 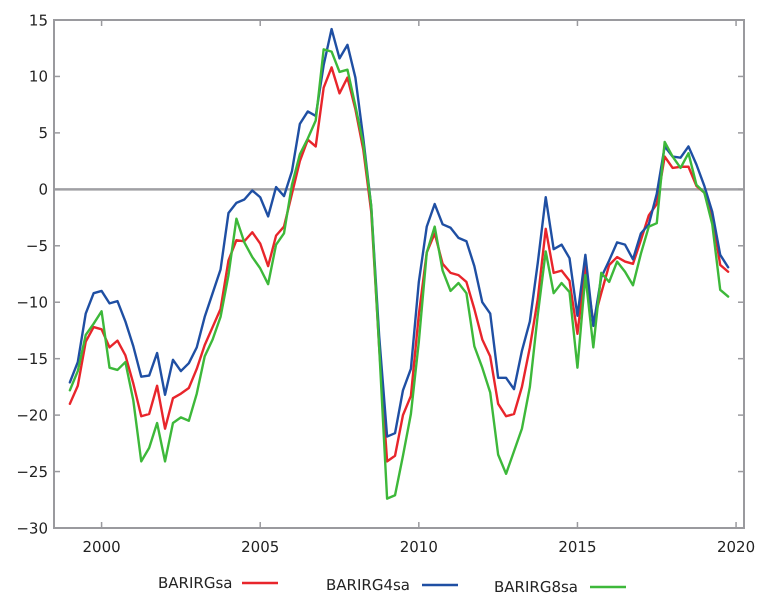 I want to click on x-tick-label: 2010, so click(x=419, y=547).